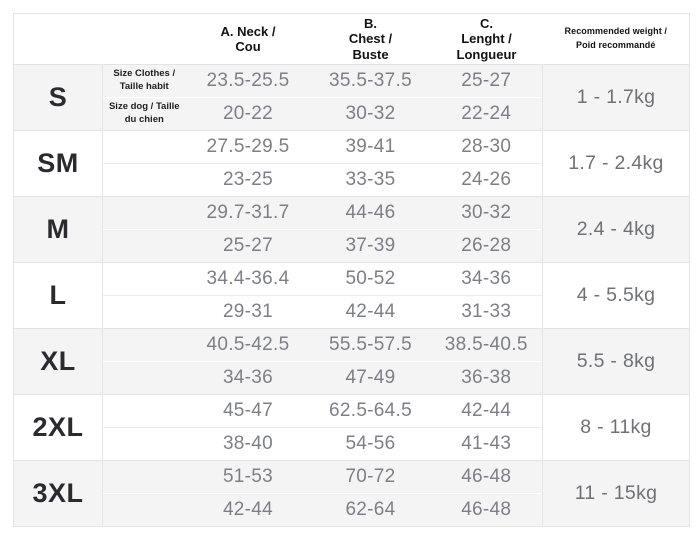 This screenshot has width=700, height=540. I want to click on neck-clothes-value: 40.5-42.5, so click(248, 345).